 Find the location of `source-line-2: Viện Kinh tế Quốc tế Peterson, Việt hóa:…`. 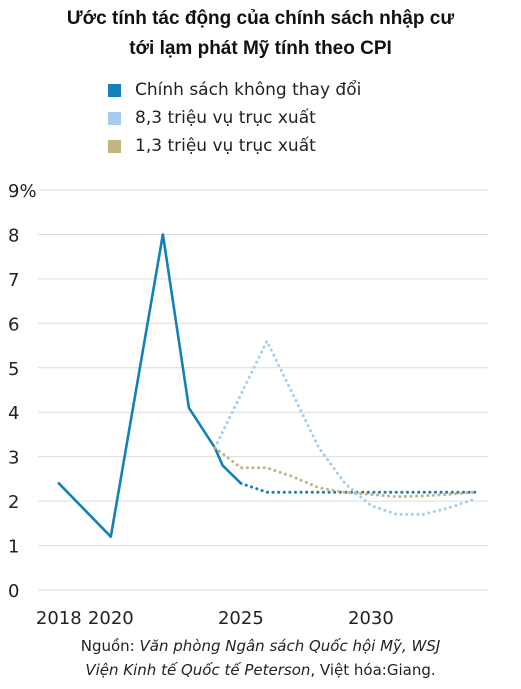

source-line-2: Viện Kinh tế Quốc tế Peterson, Việt hóa:… is located at coordinates (260, 670).